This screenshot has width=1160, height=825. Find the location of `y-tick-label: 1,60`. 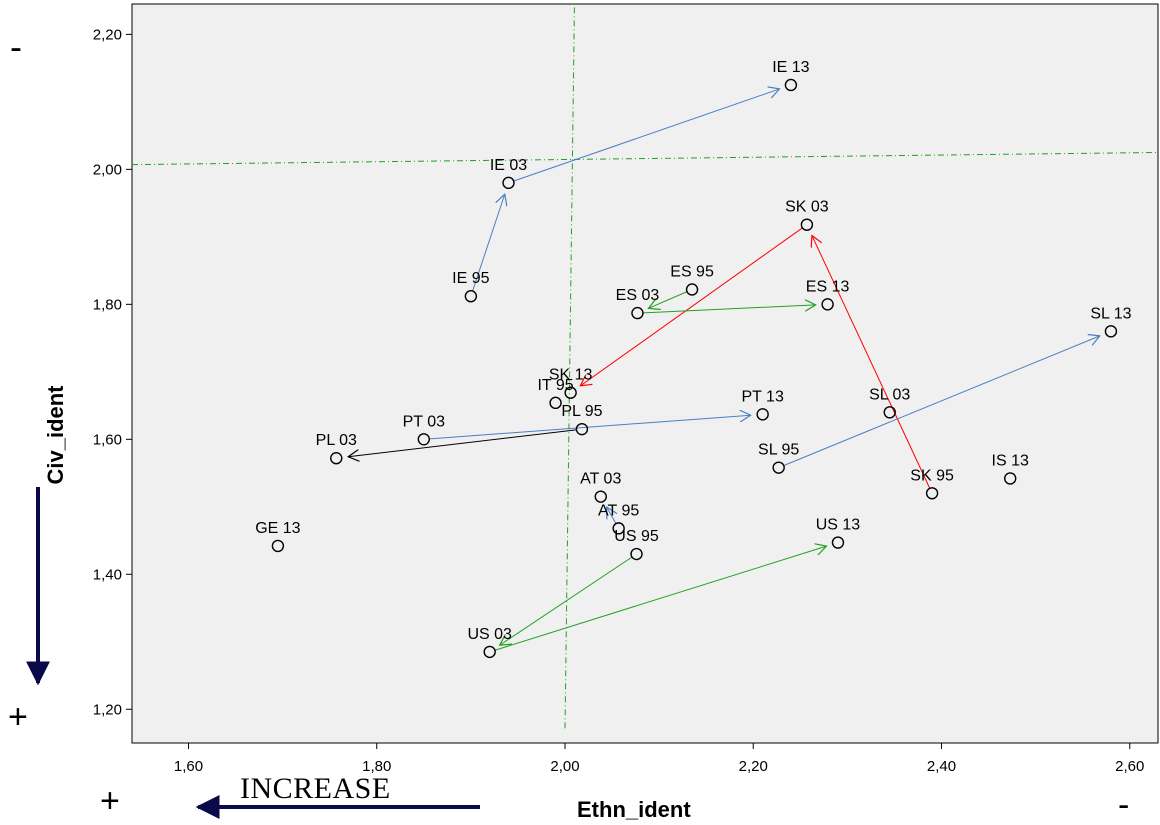

y-tick-label: 1,60 is located at coordinates (107, 439).